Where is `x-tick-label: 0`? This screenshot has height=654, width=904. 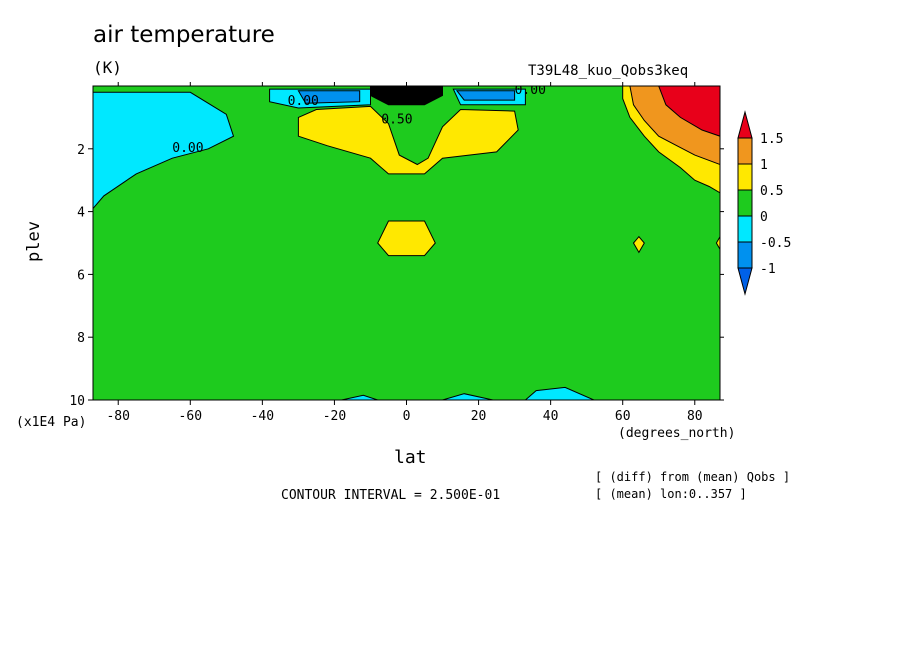
x-tick-label: 0 is located at coordinates (407, 416).